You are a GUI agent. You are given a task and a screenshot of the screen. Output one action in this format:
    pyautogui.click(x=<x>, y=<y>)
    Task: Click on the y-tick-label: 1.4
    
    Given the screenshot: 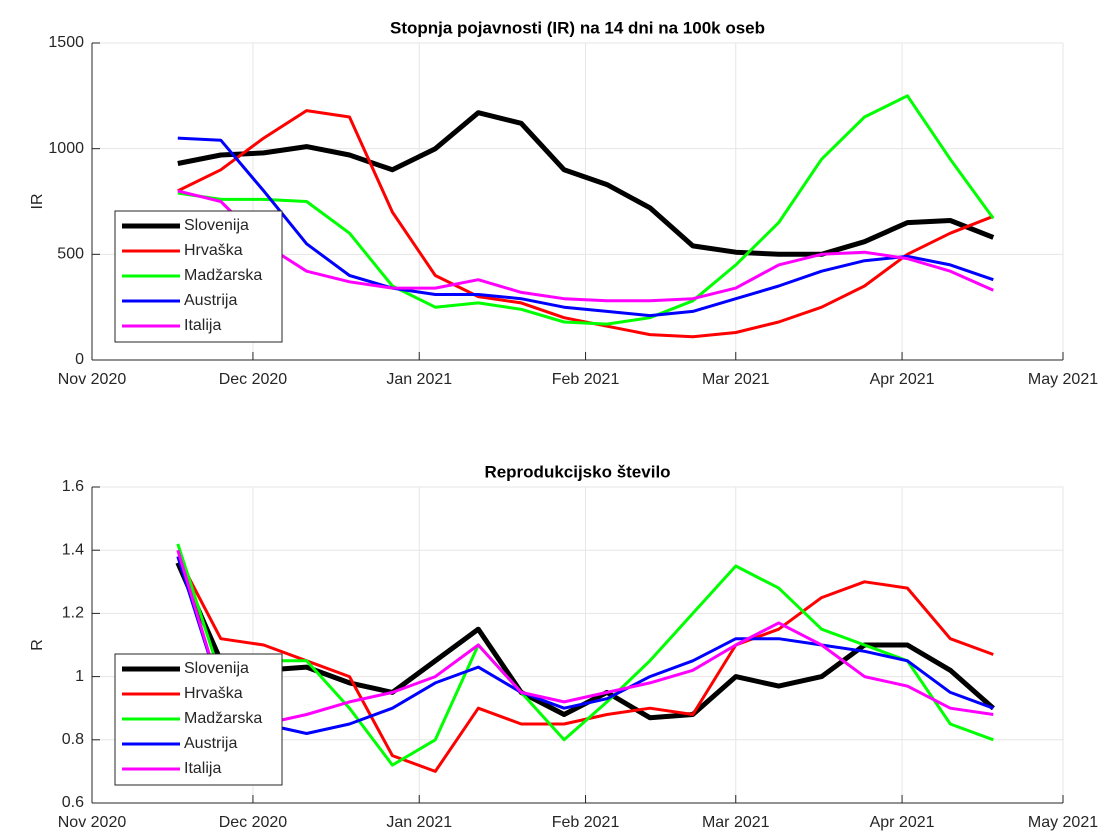 What is the action you would take?
    pyautogui.click(x=73, y=549)
    